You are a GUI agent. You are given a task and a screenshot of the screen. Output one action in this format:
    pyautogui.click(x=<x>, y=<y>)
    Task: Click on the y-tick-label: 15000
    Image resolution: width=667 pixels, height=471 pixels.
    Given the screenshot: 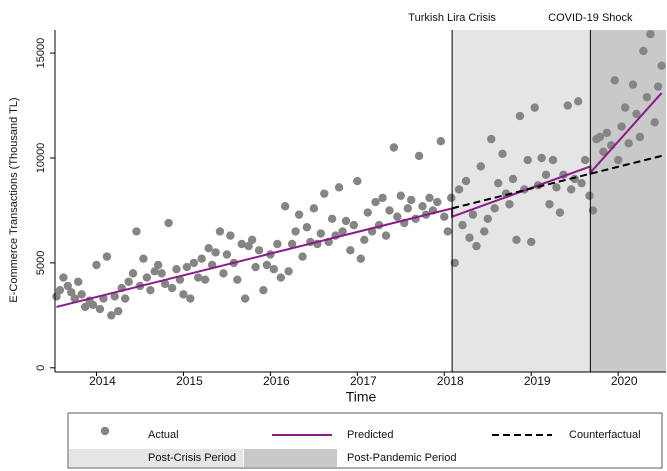 What is the action you would take?
    pyautogui.click(x=41, y=53)
    